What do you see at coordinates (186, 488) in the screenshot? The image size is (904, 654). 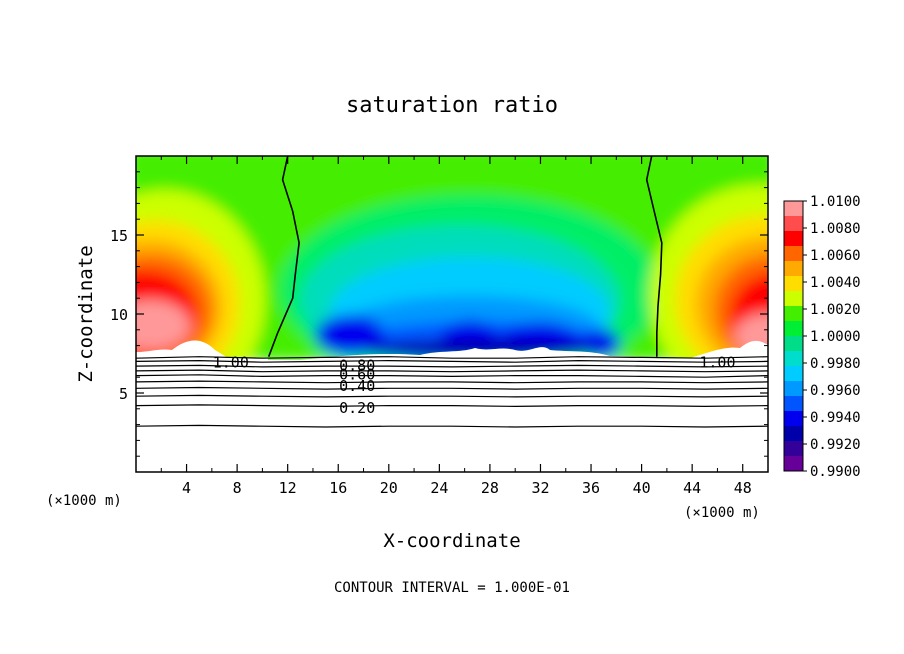 I see `x-tick-label: 4` at bounding box center [186, 488].